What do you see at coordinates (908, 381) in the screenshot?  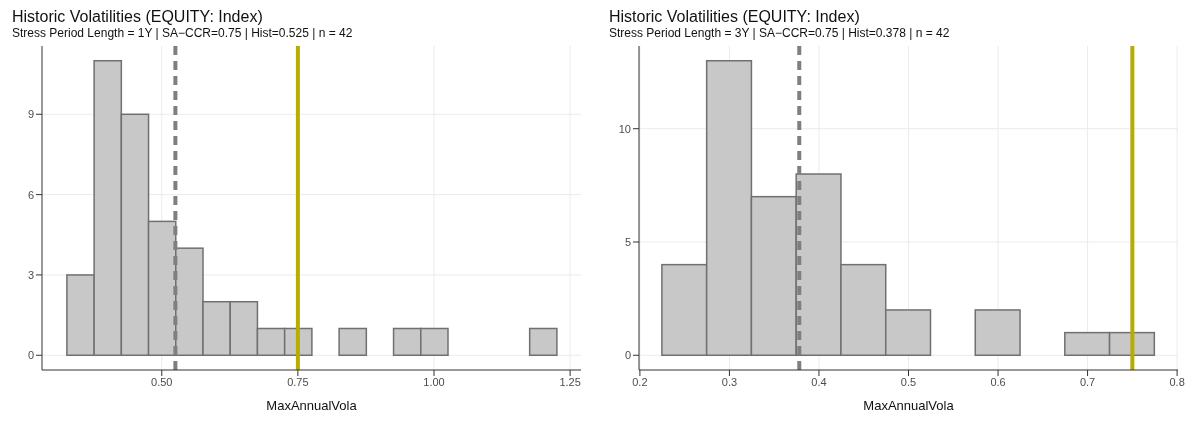 I see `x-tick-label: 0.5` at bounding box center [908, 381].